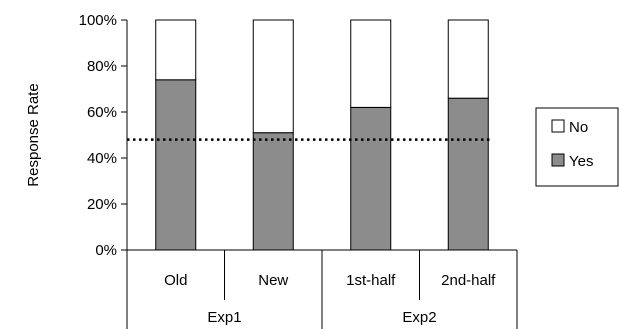 Image resolution: width=620 pixels, height=329 pixels. Describe the element at coordinates (176, 50) in the screenshot. I see `bar-no-old` at that location.